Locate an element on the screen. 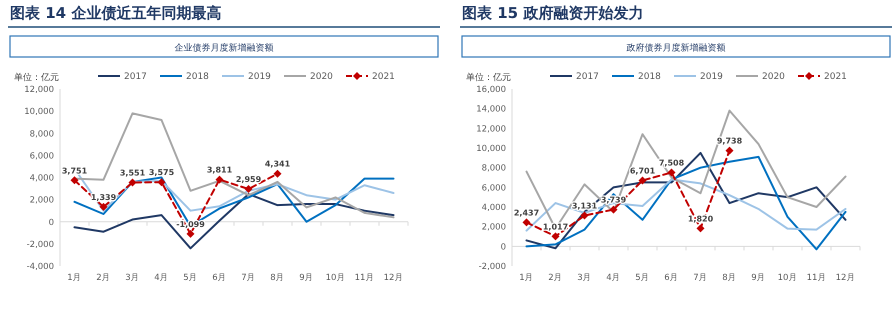 Image resolution: width=895 pixels, height=323 pixels. y-tick-label: 14,000 is located at coordinates (491, 109).